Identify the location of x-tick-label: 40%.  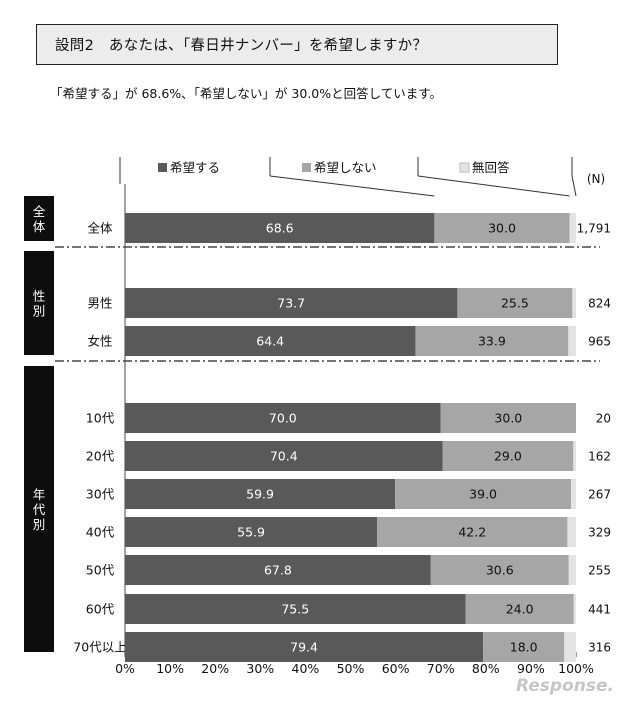
(306, 668).